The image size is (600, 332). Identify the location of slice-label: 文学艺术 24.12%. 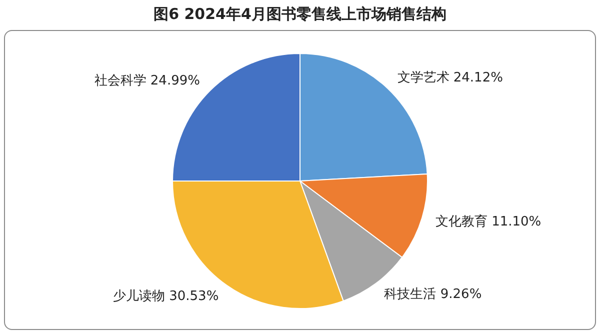
(450, 78).